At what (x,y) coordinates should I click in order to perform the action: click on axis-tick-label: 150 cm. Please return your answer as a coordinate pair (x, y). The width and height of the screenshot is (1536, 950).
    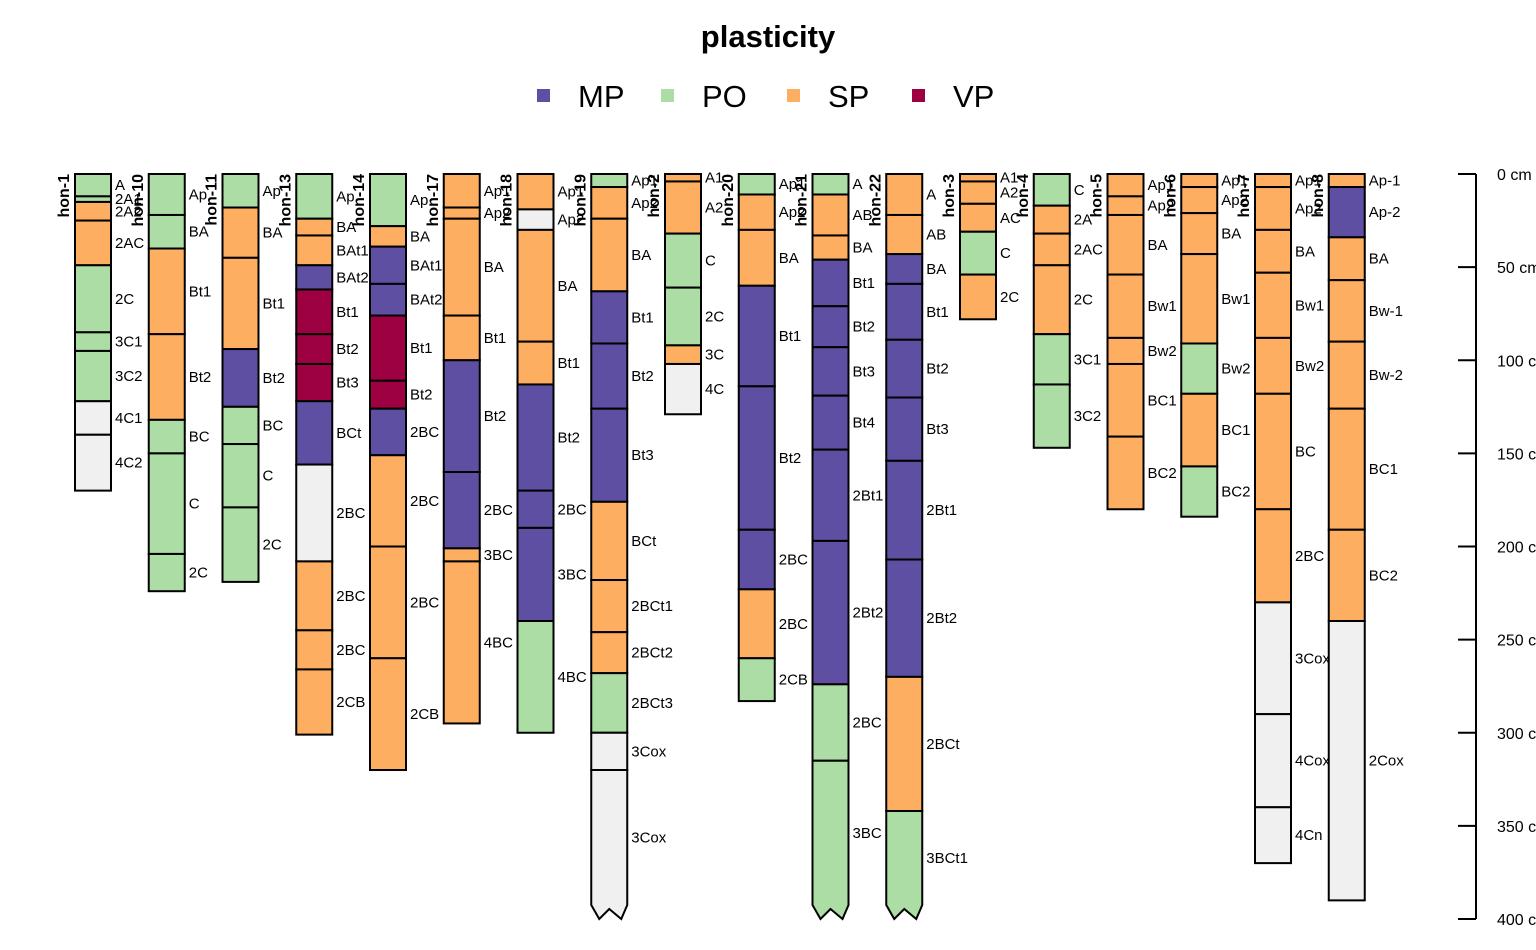
    Looking at the image, I should click on (1516, 454).